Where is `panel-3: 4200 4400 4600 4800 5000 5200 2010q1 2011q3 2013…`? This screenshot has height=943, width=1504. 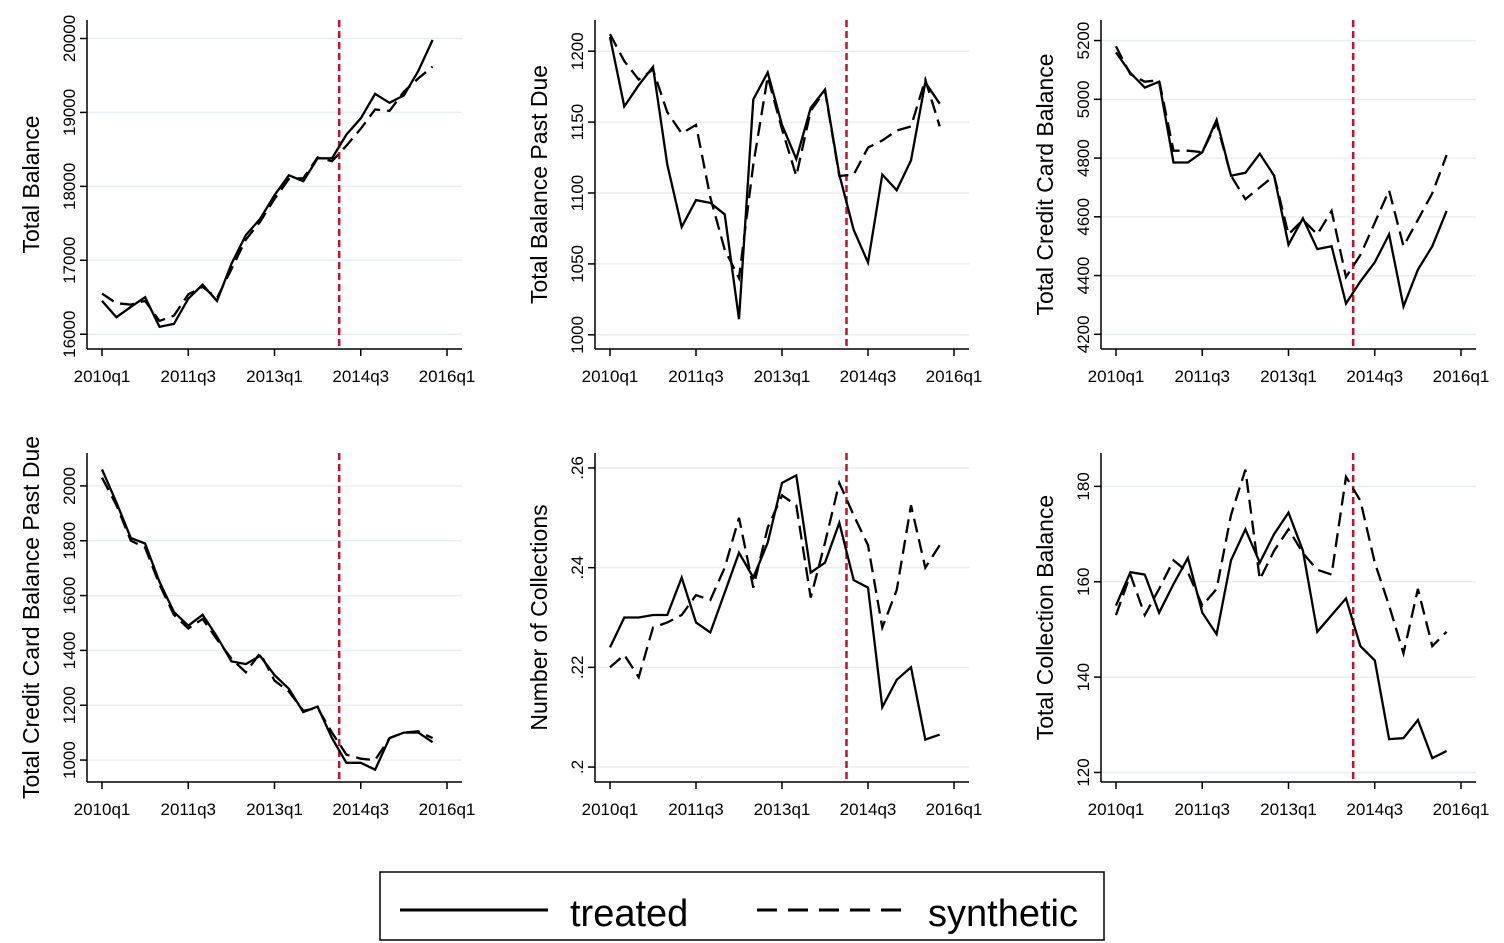
panel-3: 4200 4400 4600 4800 5000 5200 2010q1 2011q3 2013… is located at coordinates (1260, 203).